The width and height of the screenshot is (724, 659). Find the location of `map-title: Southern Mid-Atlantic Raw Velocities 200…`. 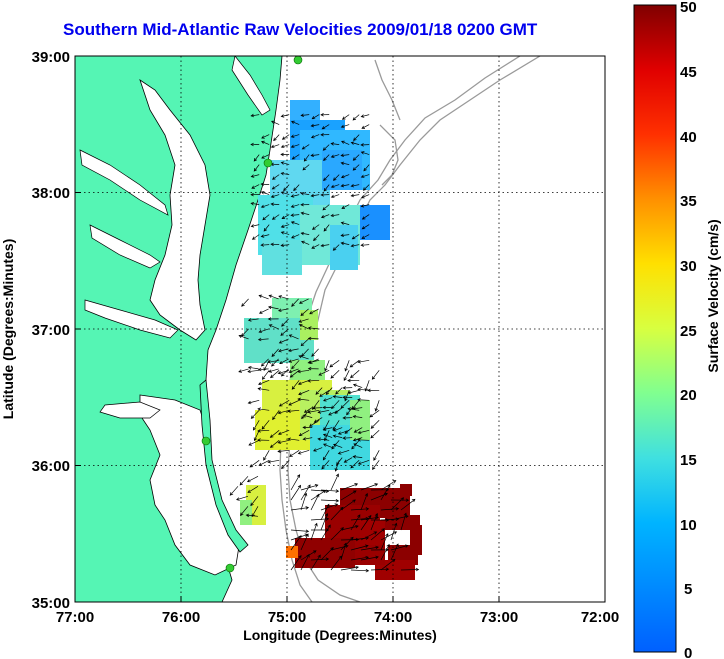

map-title: Southern Mid-Atlantic Raw Velocities 200… is located at coordinates (300, 29).